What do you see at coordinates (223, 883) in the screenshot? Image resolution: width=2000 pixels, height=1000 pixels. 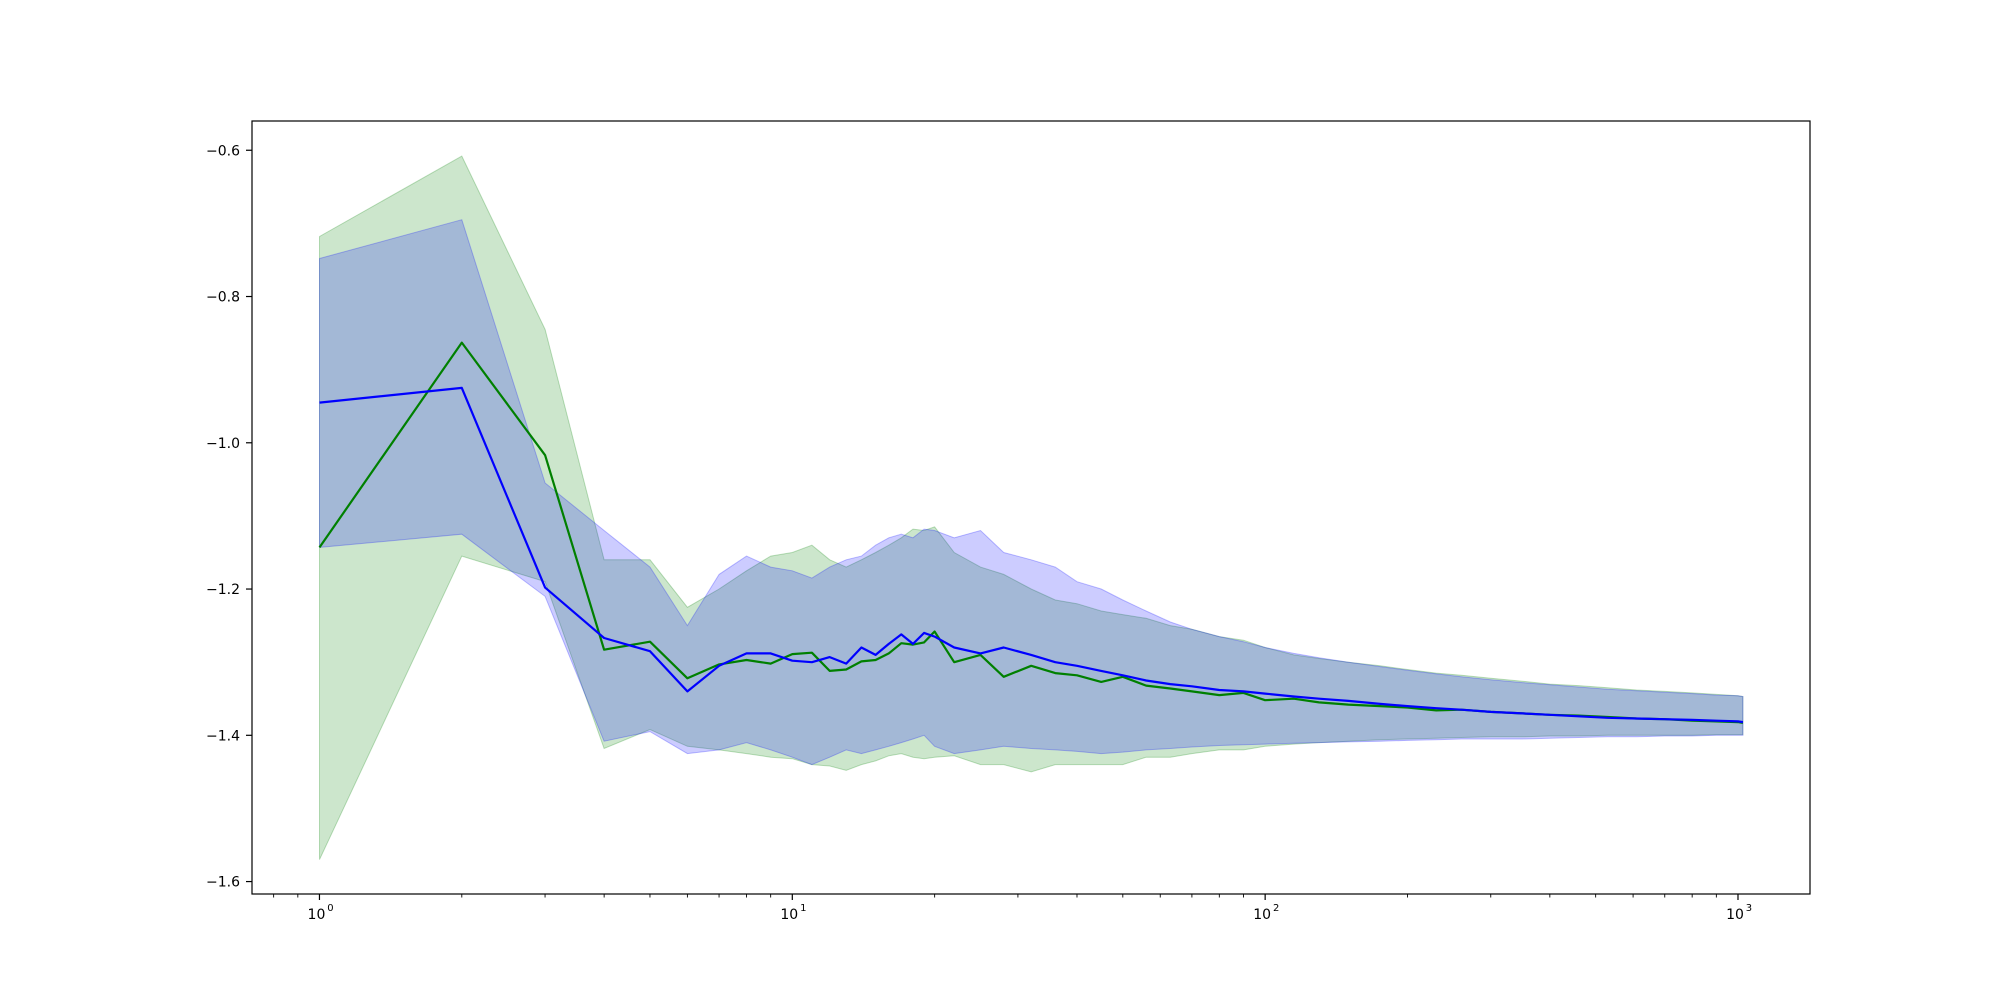 I see `y-tick-label: −1.6` at bounding box center [223, 883].